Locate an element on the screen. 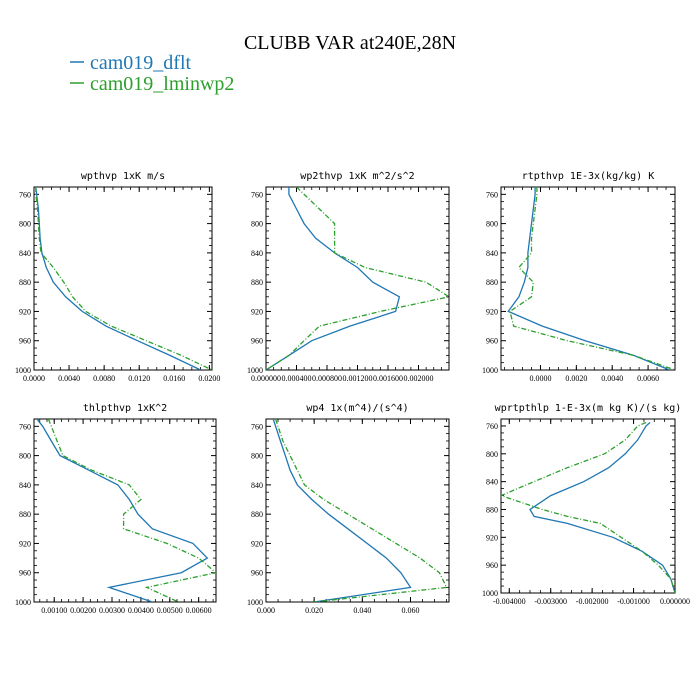  x-tick-label: 0.0120 is located at coordinates (139, 378).